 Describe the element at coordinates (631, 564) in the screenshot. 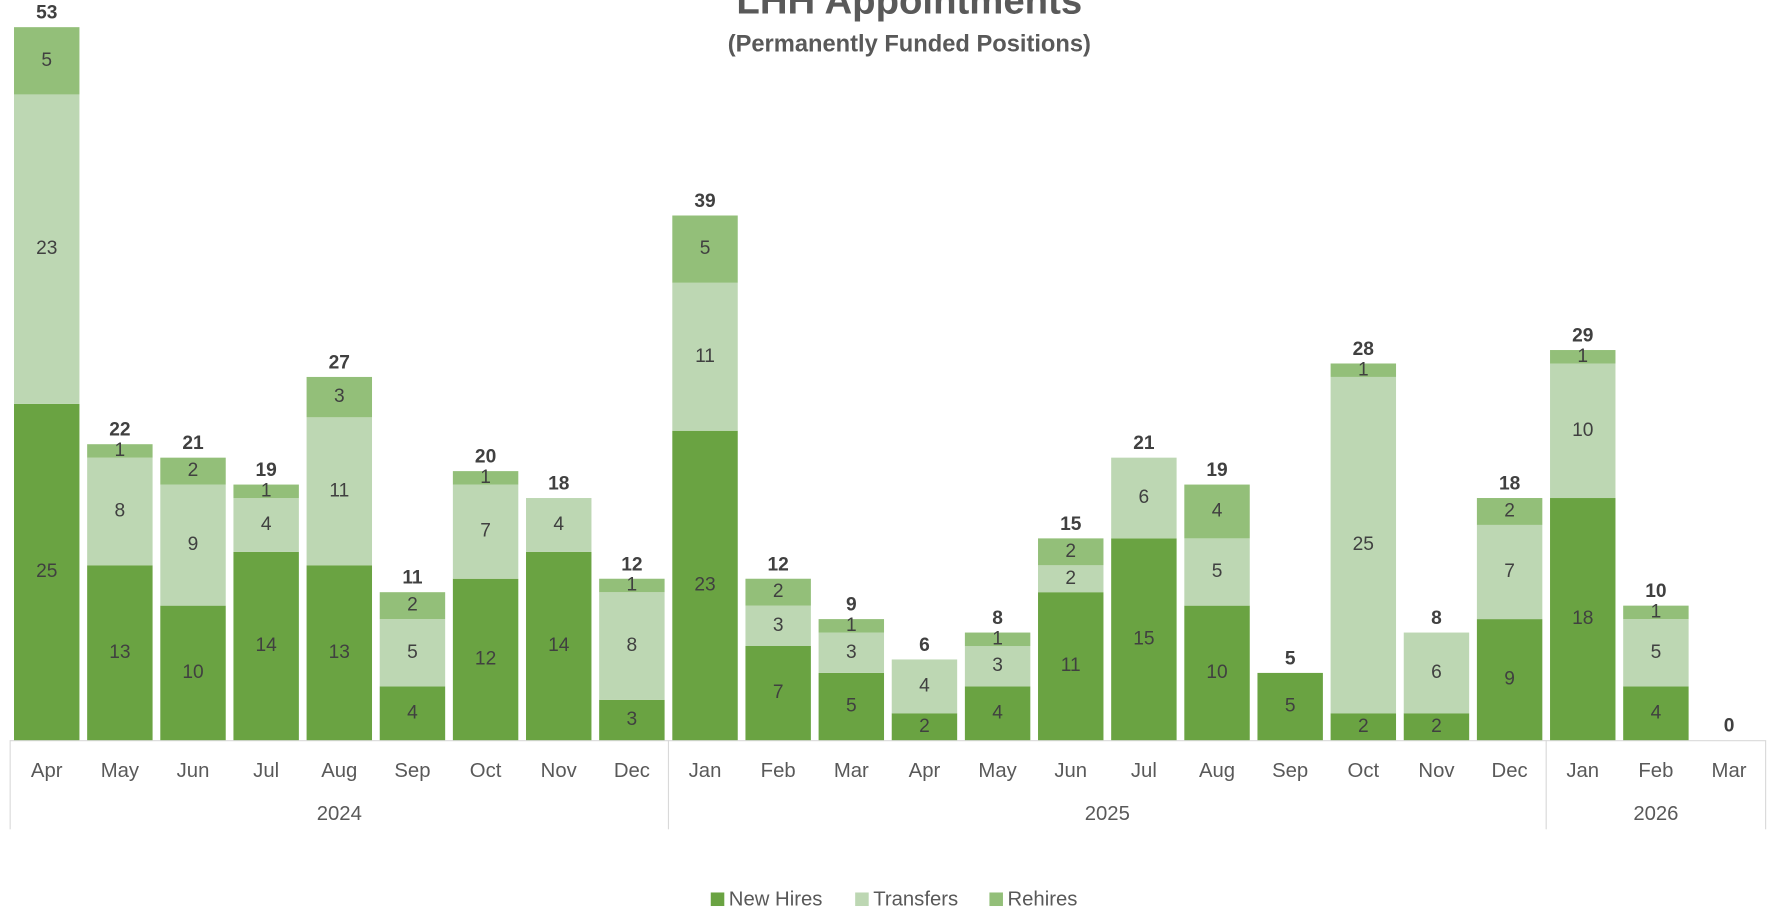

I see `total-label: 12` at that location.